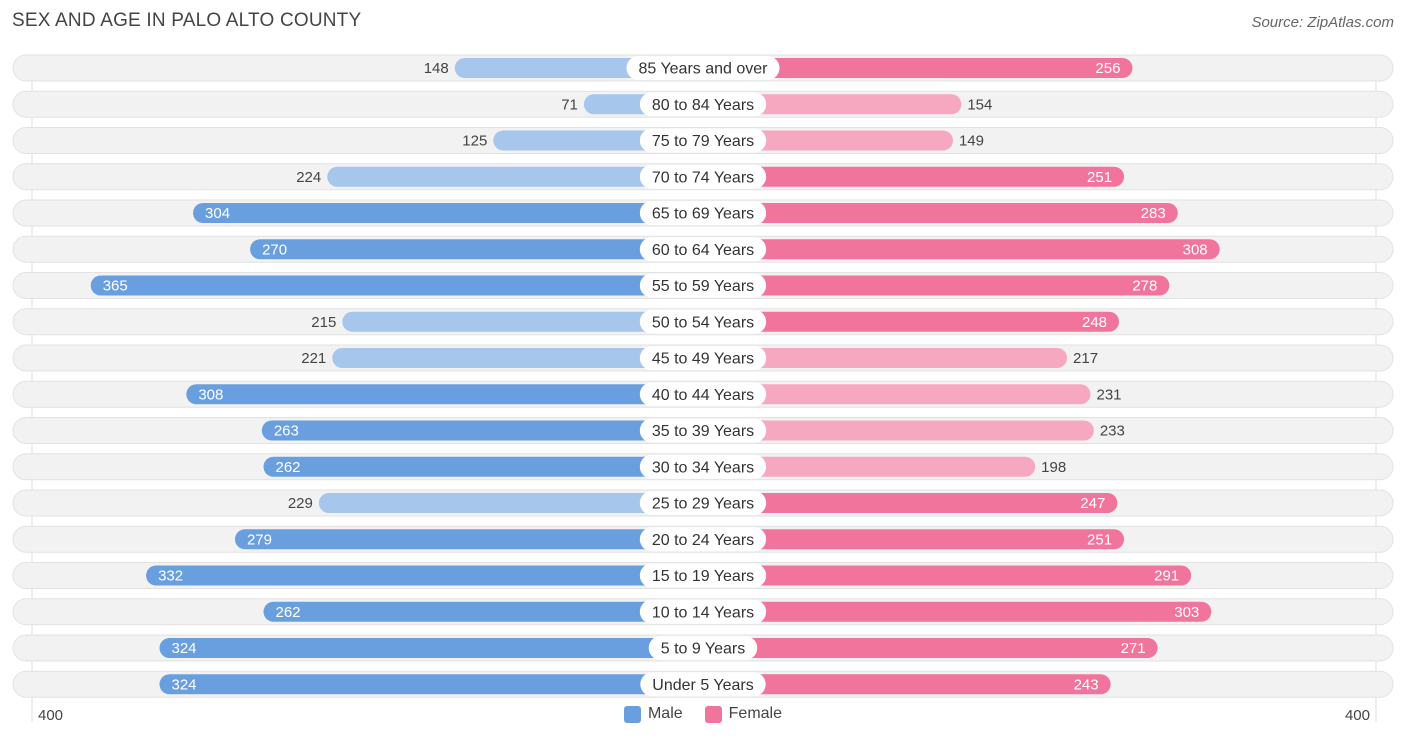  I want to click on value-label-male: 224, so click(308, 177).